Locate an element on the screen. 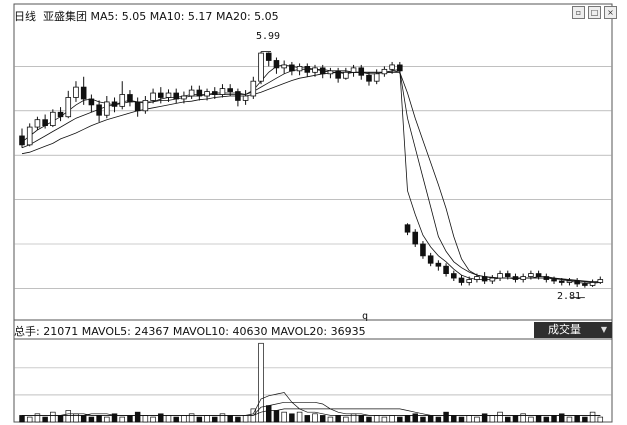 The width and height of the screenshot is (627, 425). stock-name: 亚盛集团 is located at coordinates (65, 16).